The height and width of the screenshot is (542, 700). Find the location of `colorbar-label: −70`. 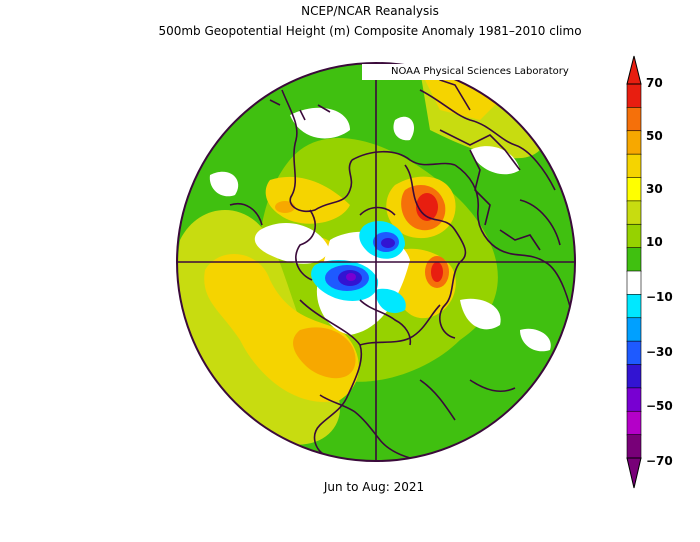

colorbar-label: −70 is located at coordinates (659, 461).